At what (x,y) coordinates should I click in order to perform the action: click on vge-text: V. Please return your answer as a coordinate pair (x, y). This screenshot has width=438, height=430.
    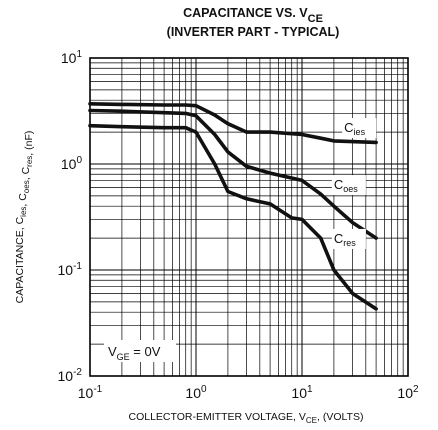
    Looking at the image, I should click on (112, 351).